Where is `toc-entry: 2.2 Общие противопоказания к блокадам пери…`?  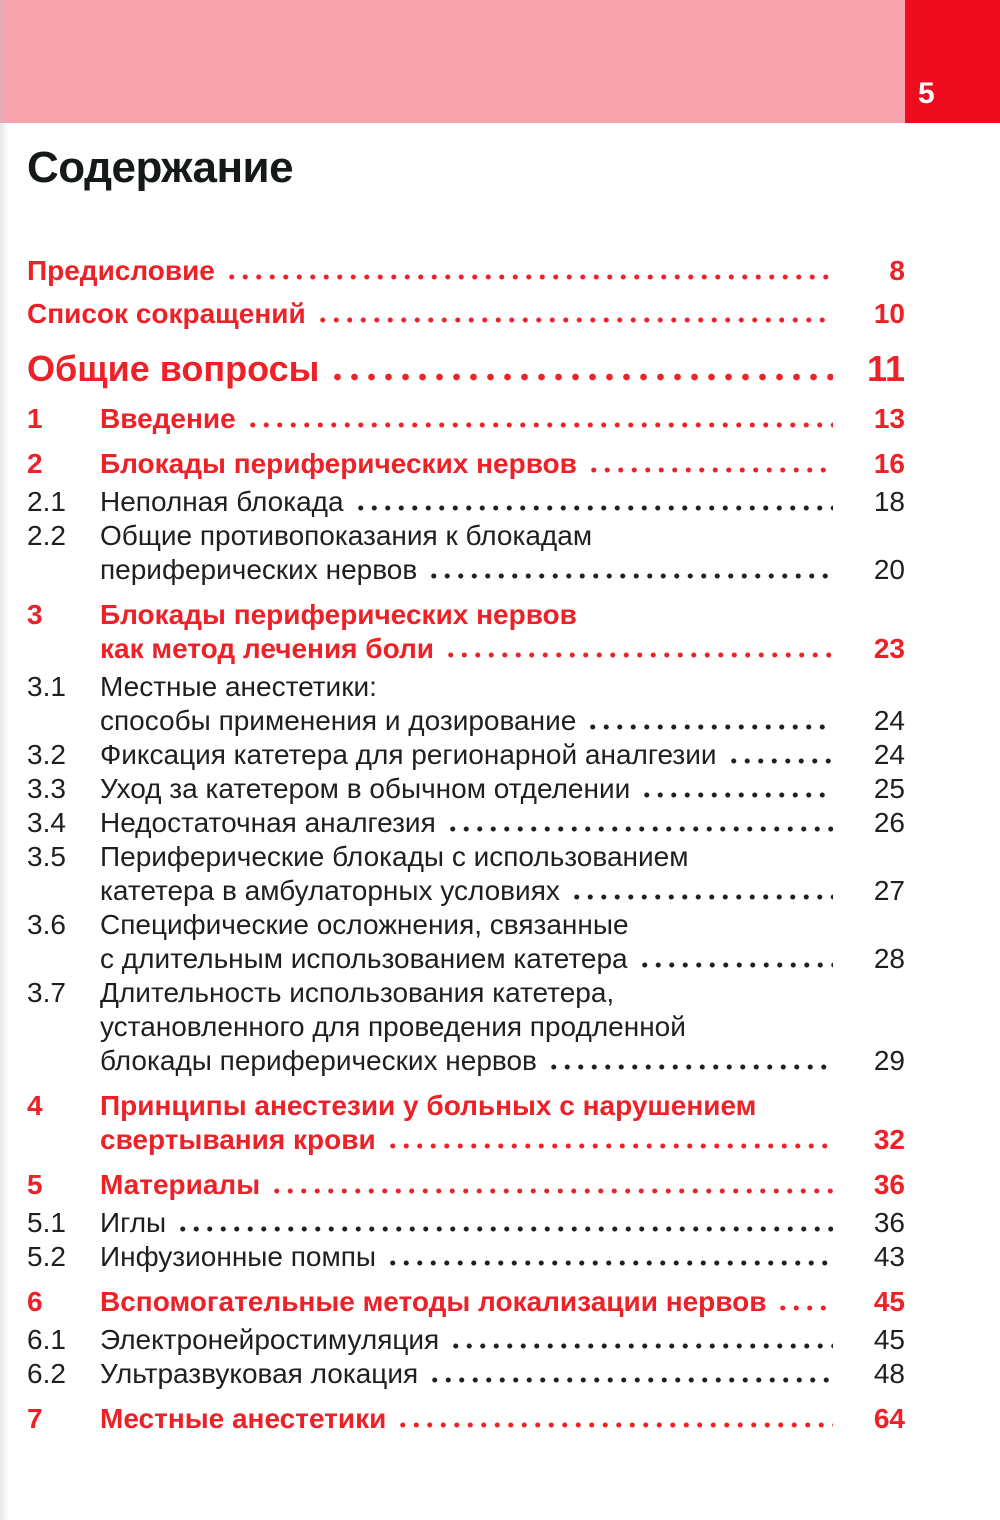
toc-entry: 2.2 Общие противопоказания к блокадам пери… is located at coordinates (466, 553).